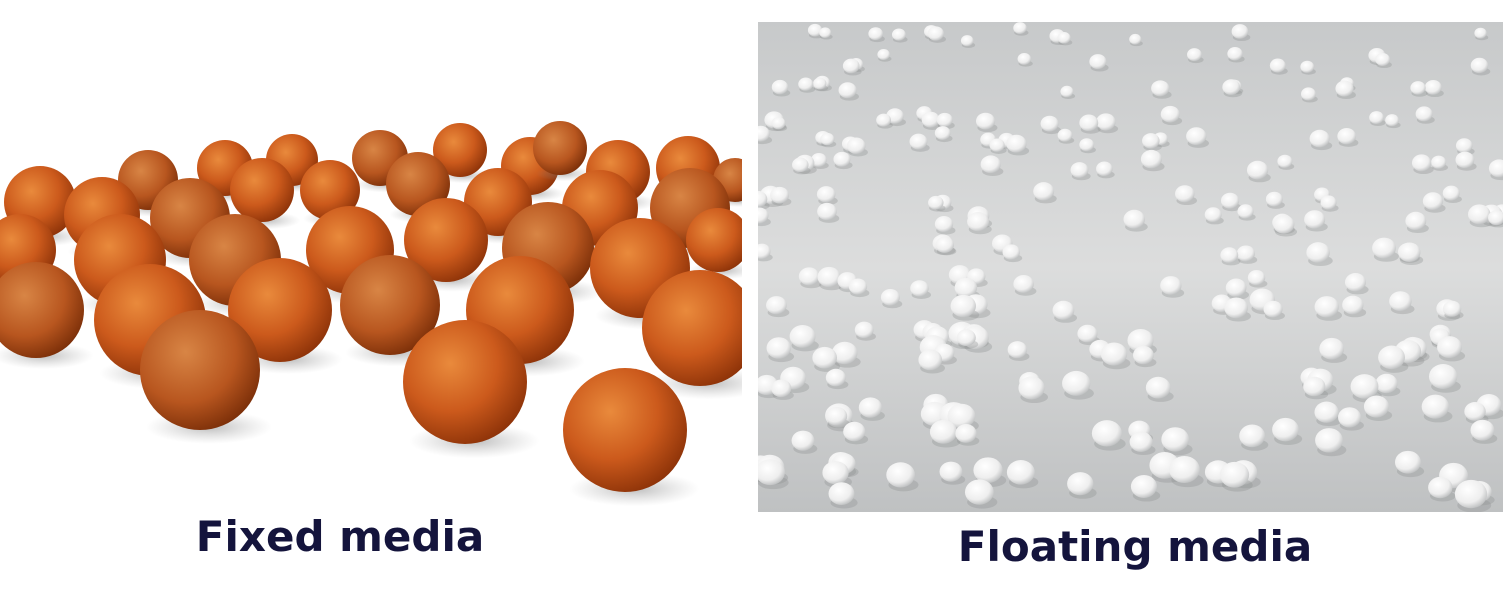  Describe the element at coordinates (340, 536) in the screenshot. I see `fixed-media-caption: Fixed media` at that location.